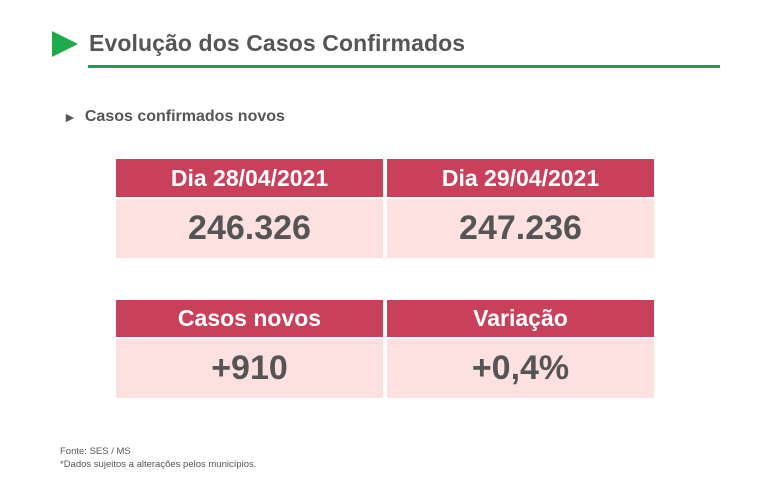 This screenshot has width=768, height=491. Describe the element at coordinates (249, 318) in the screenshot. I see `card-label: Casos novos` at that location.